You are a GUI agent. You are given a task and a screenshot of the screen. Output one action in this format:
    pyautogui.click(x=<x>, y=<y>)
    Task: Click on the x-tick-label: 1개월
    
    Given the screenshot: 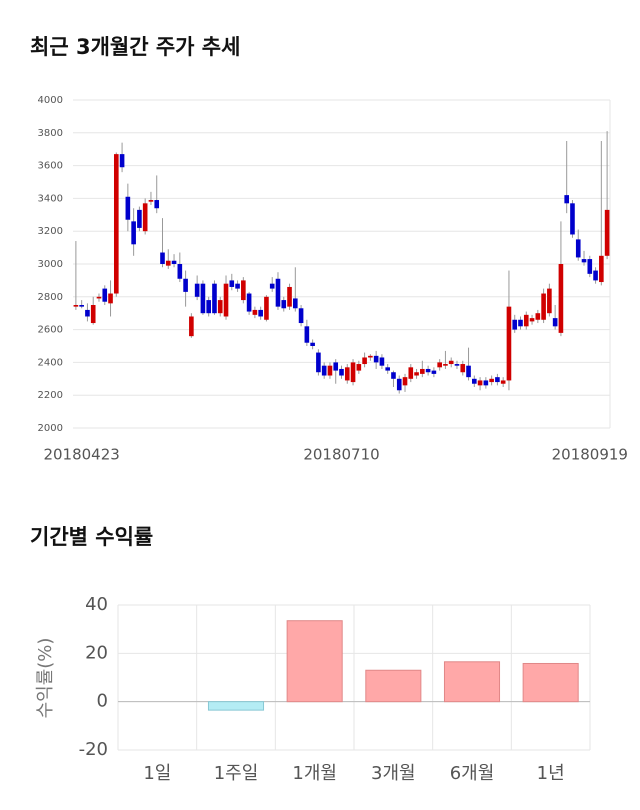 What is the action you would take?
    pyautogui.click(x=314, y=773)
    